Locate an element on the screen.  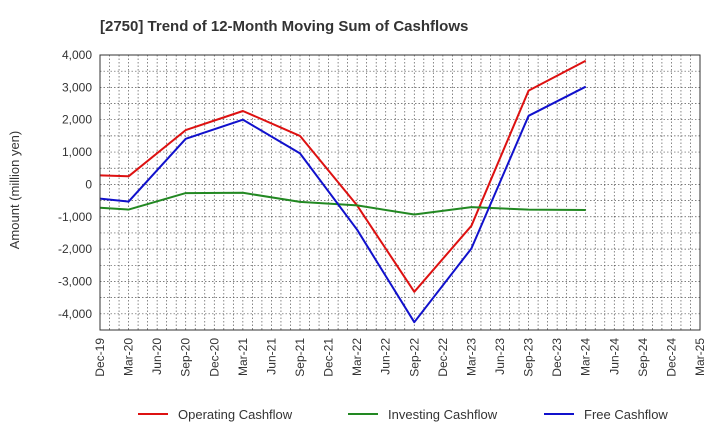
y-axis-label: Amount (million yen) is located at coordinates (14, 190).